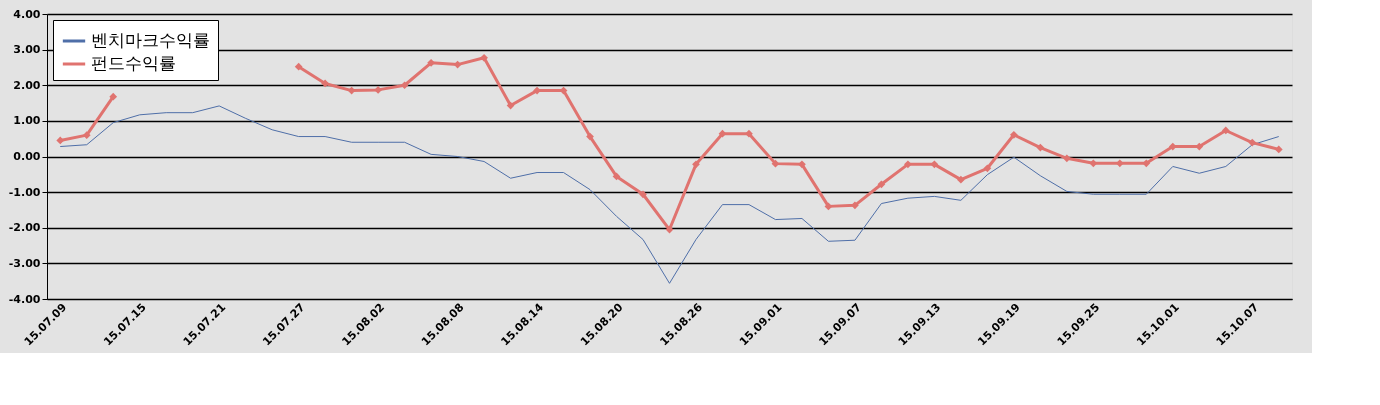 The width and height of the screenshot is (1380, 405). Describe the element at coordinates (27, 85) in the screenshot. I see `y-tick-label: 2.00` at that location.